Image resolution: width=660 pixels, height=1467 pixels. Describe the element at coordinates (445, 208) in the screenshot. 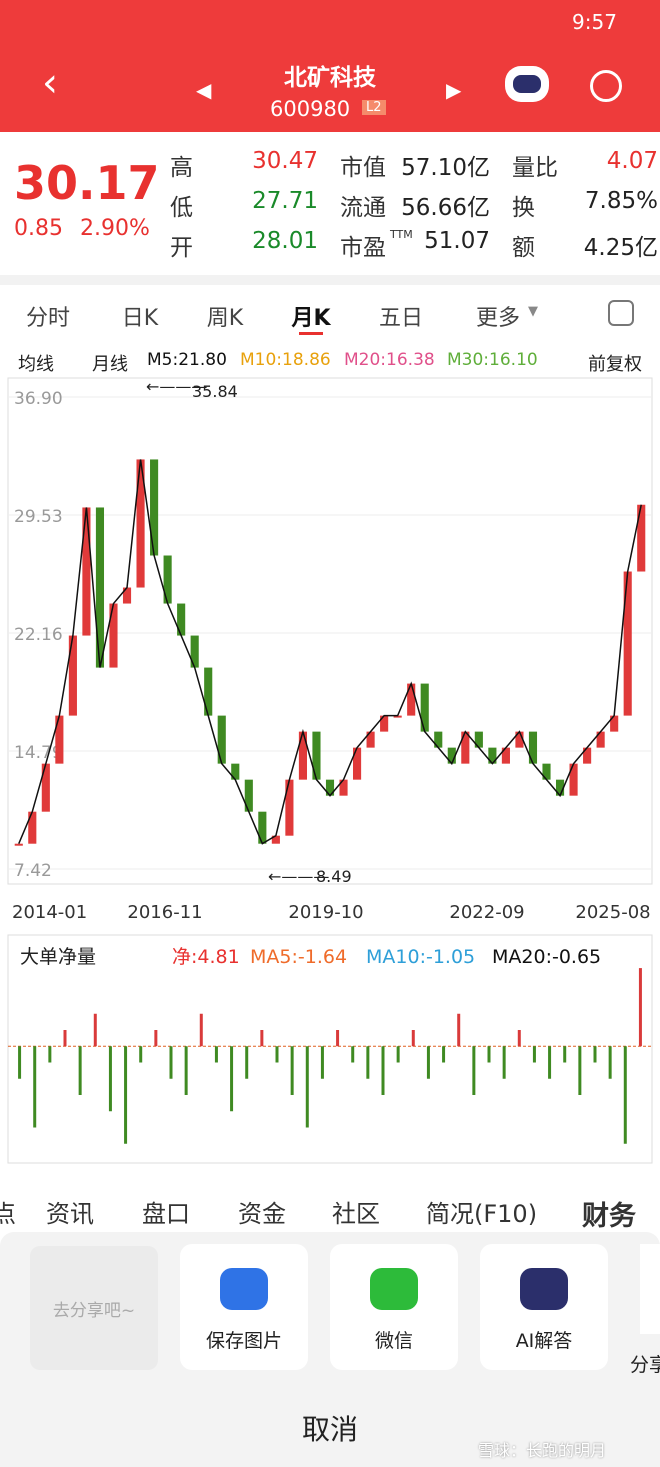

I see `stat-value: 56.66亿` at that location.